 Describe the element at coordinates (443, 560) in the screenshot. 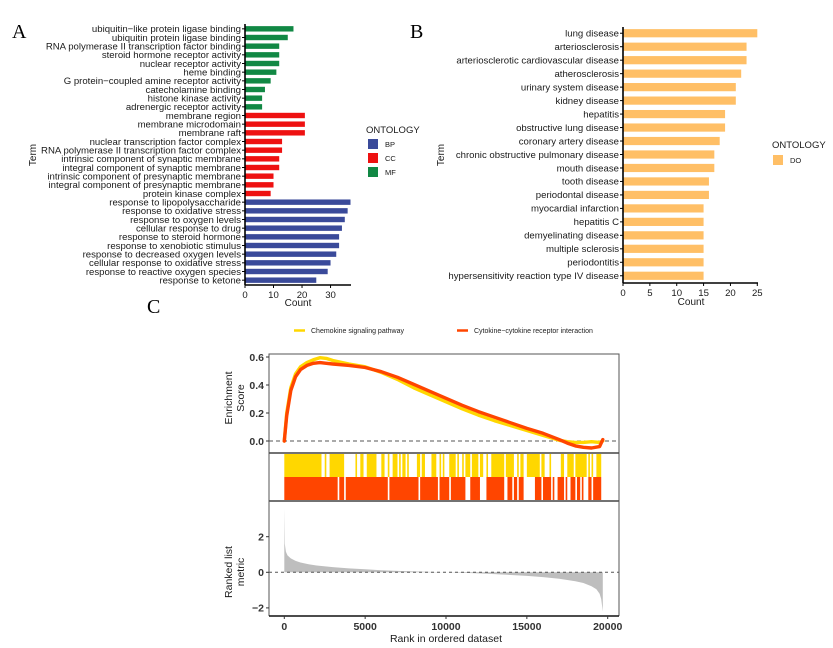

I see `ranked-metric-area` at that location.